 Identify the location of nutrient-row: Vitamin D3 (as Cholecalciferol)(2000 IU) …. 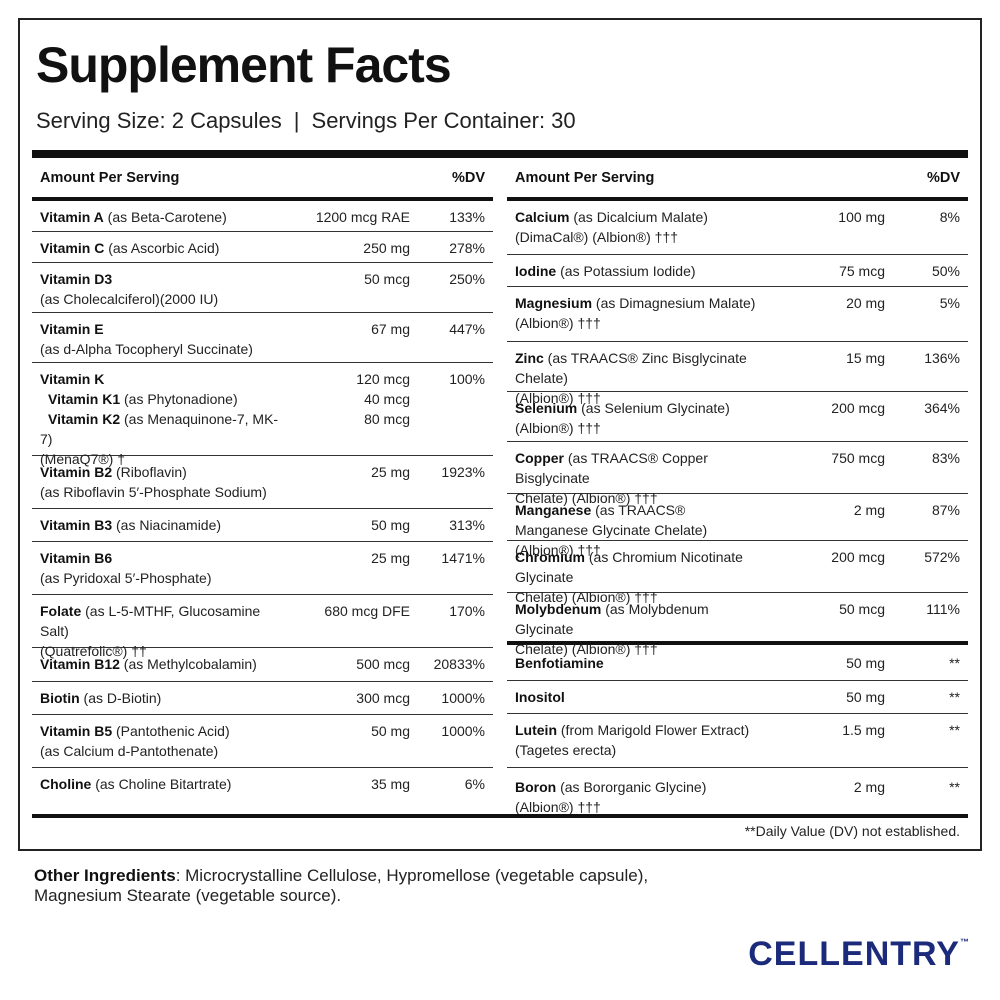
(262, 288).